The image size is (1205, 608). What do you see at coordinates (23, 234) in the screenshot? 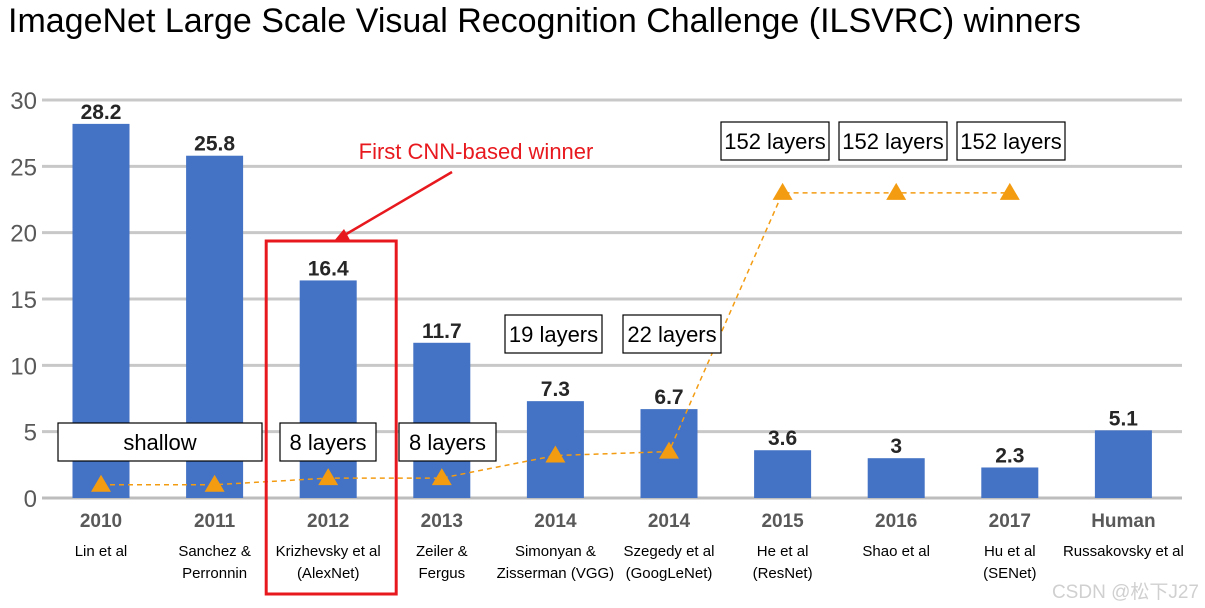
I see `y-tick-label: 20` at bounding box center [23, 234].